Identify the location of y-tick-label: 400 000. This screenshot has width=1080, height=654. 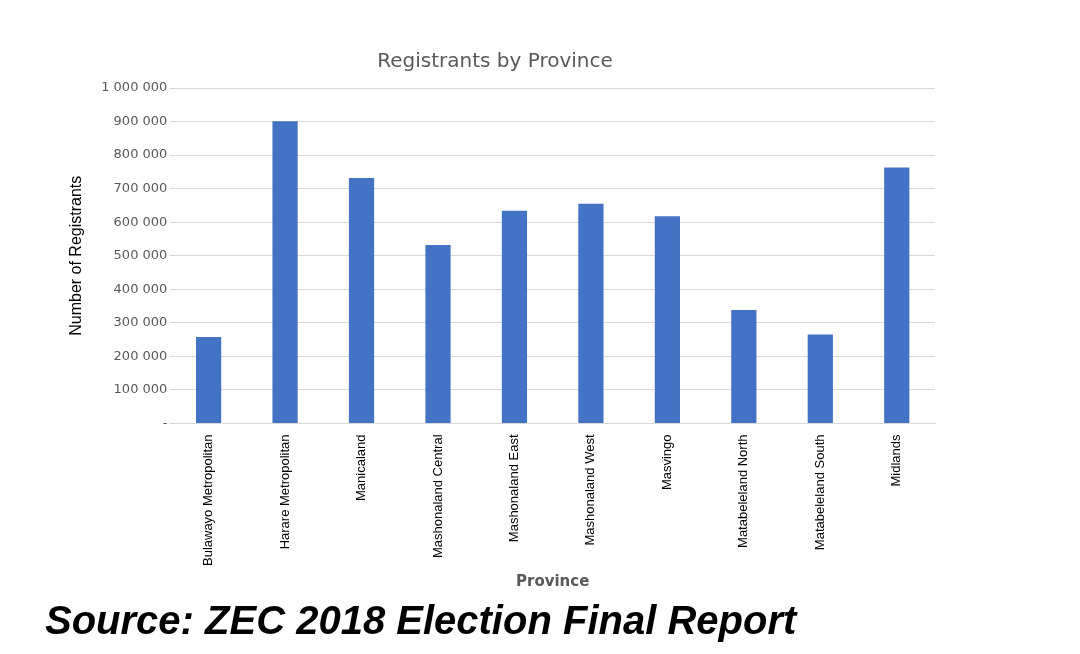
(140, 288).